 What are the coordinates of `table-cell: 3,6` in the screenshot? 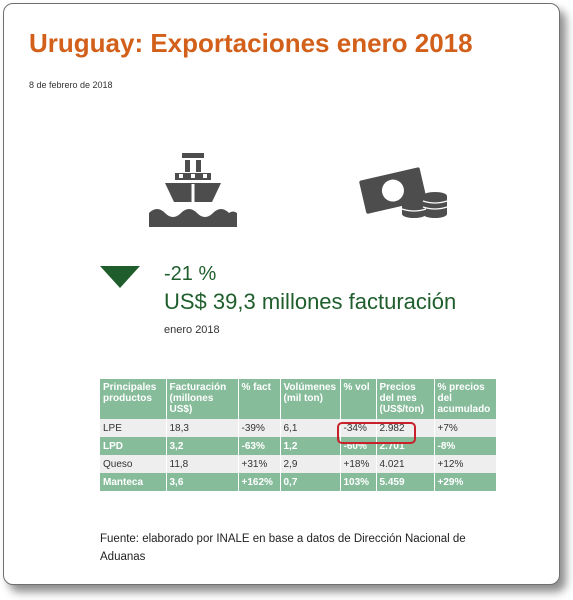 It's located at (202, 482).